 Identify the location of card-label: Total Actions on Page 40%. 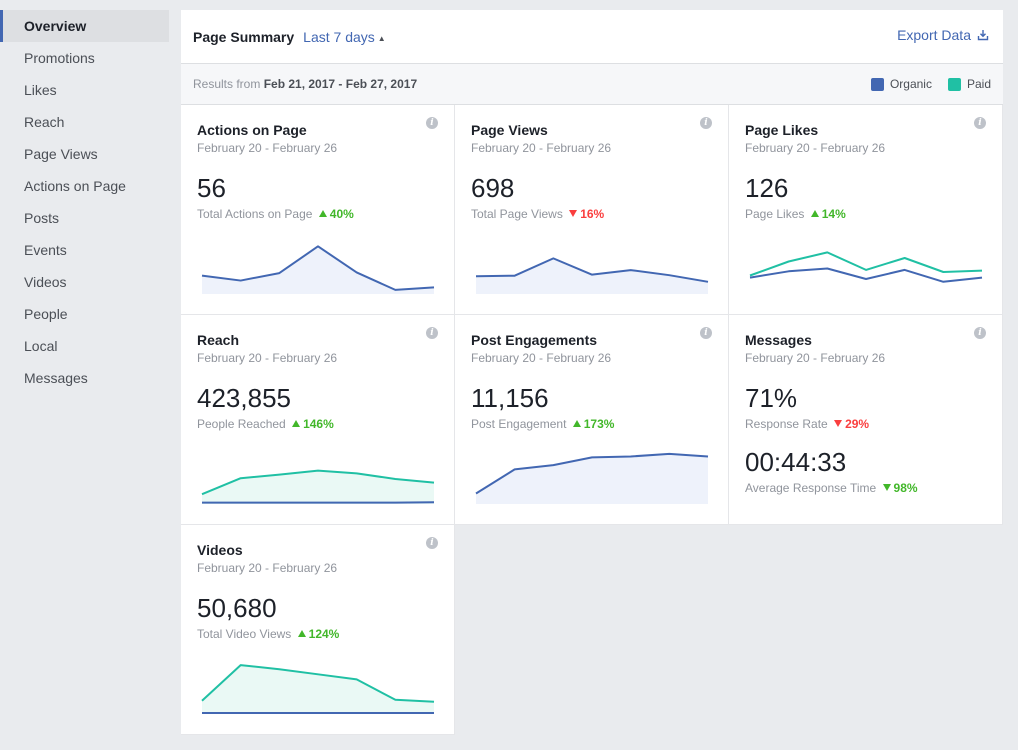
(317, 214).